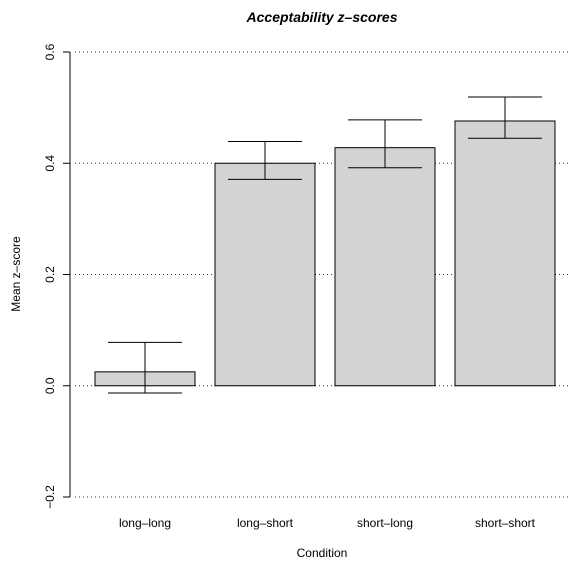 This screenshot has height=564, width=573. What do you see at coordinates (322, 17) in the screenshot?
I see `chart-title: Acceptability z–scores` at bounding box center [322, 17].